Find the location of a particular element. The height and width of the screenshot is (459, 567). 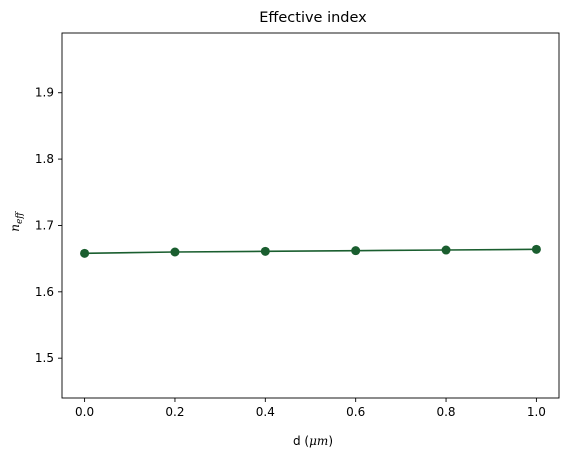

x-tick-label: 0.8 is located at coordinates (445, 412).